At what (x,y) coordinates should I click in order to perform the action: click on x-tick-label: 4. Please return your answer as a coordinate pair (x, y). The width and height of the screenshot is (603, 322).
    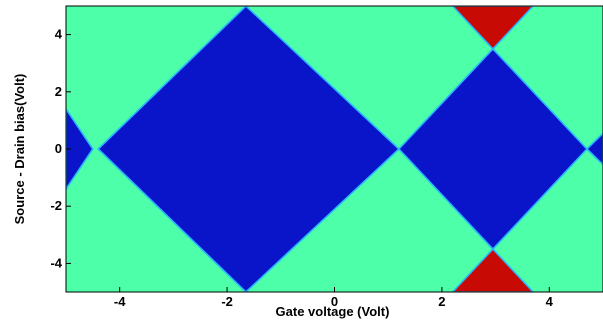
    Looking at the image, I should click on (550, 301).